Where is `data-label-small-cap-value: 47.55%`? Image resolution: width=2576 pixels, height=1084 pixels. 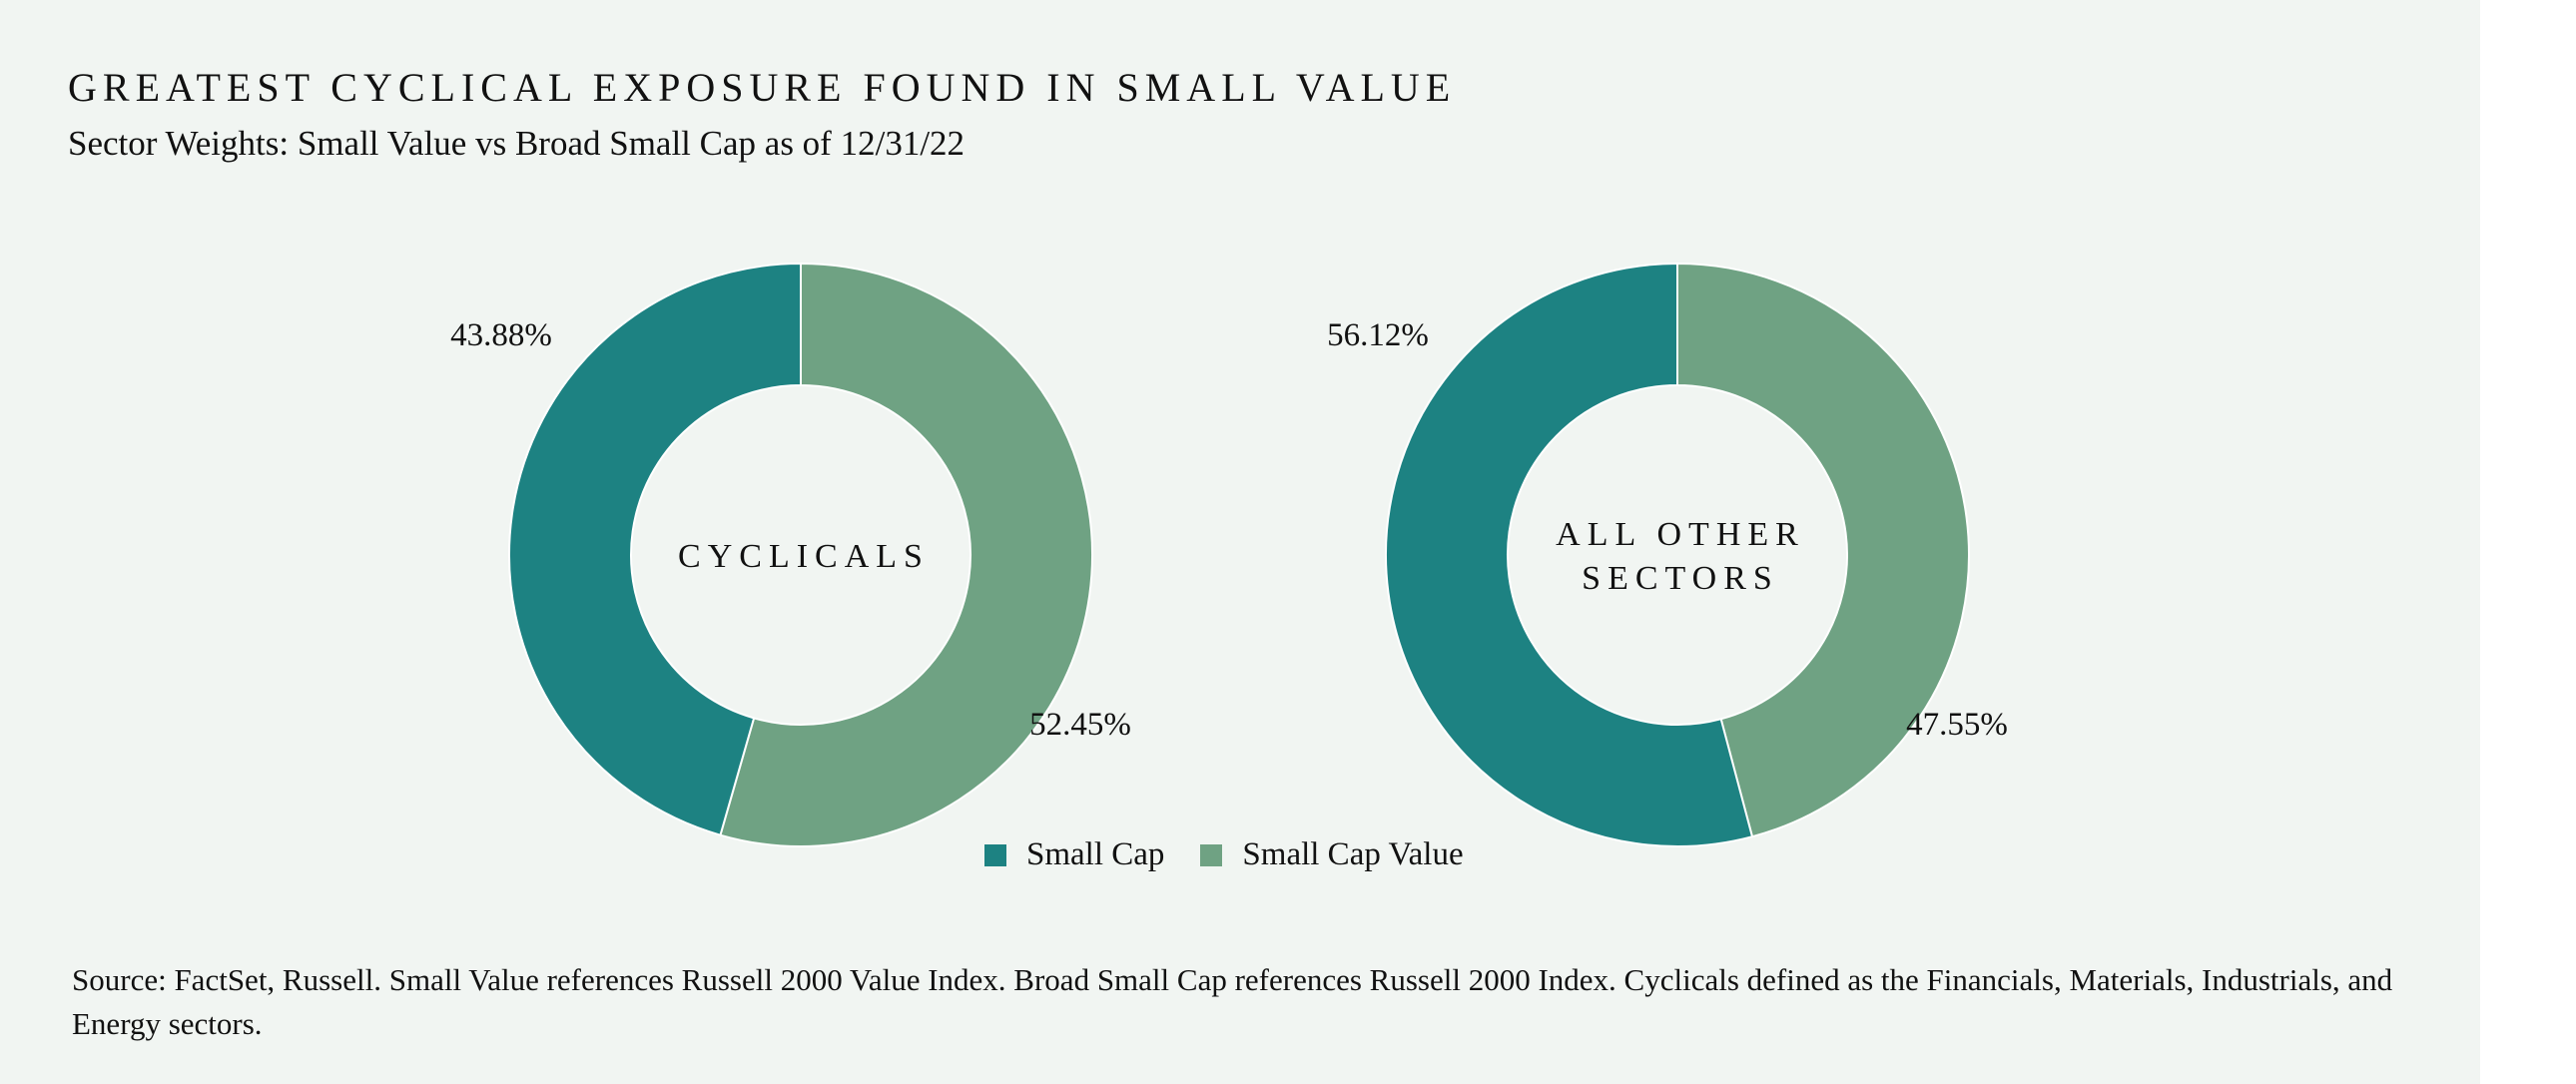
data-label-small-cap-value: 47.55% is located at coordinates (1957, 725).